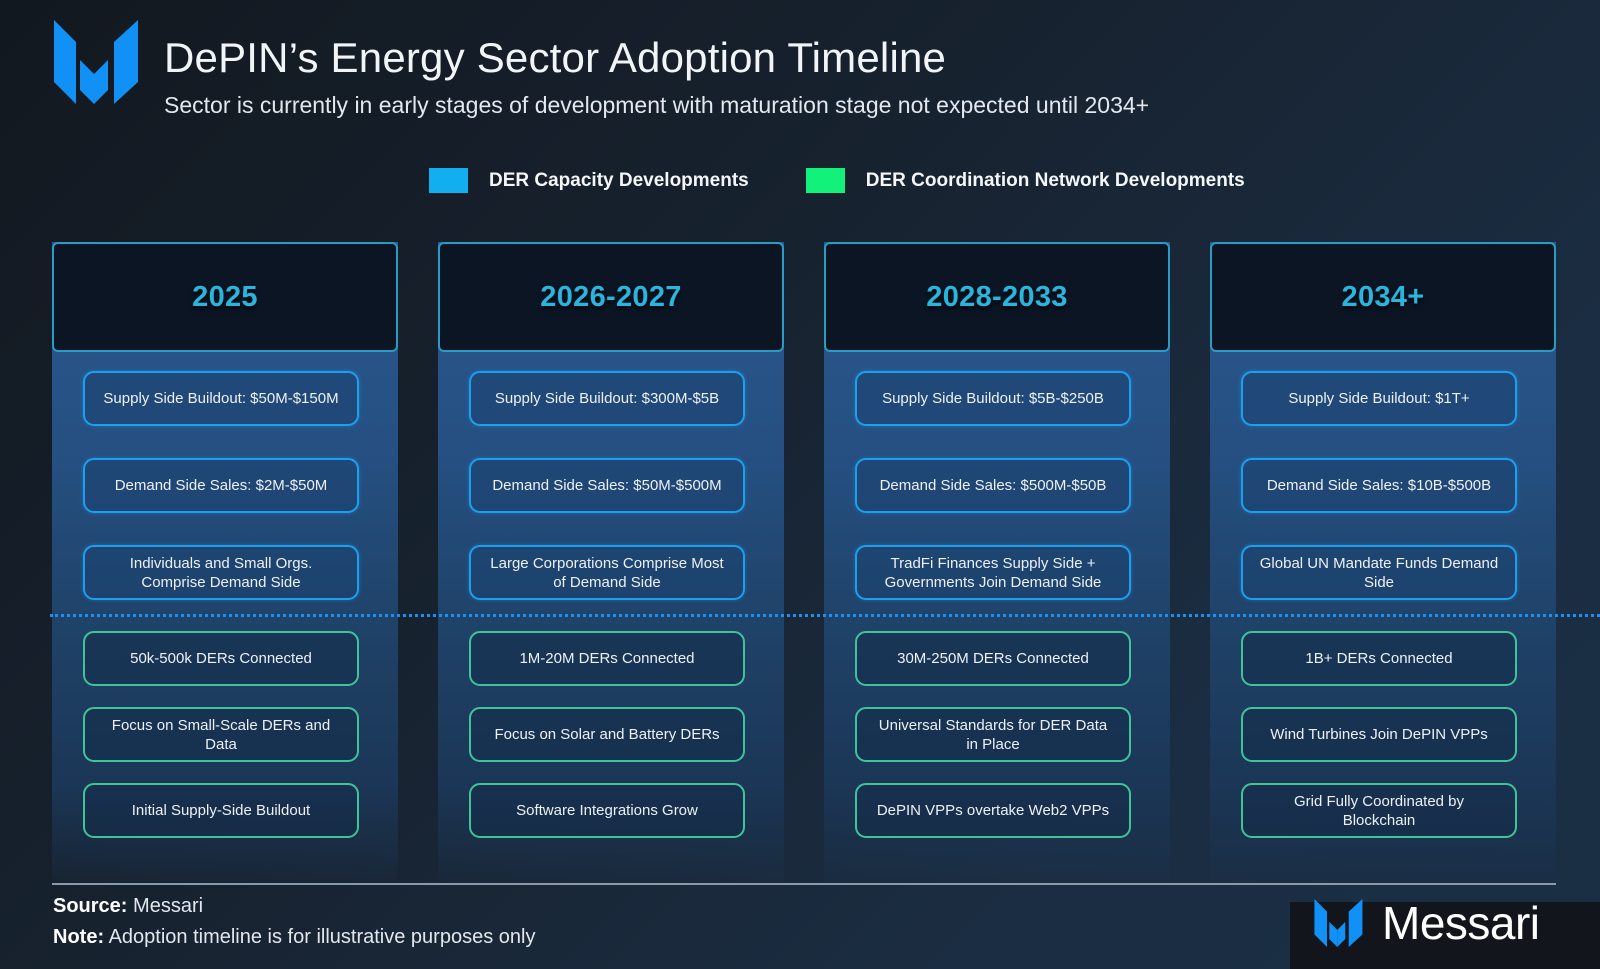  What do you see at coordinates (221, 398) in the screenshot?
I see `capacity-card: Supply Side Buildout: $50M-$150M` at bounding box center [221, 398].